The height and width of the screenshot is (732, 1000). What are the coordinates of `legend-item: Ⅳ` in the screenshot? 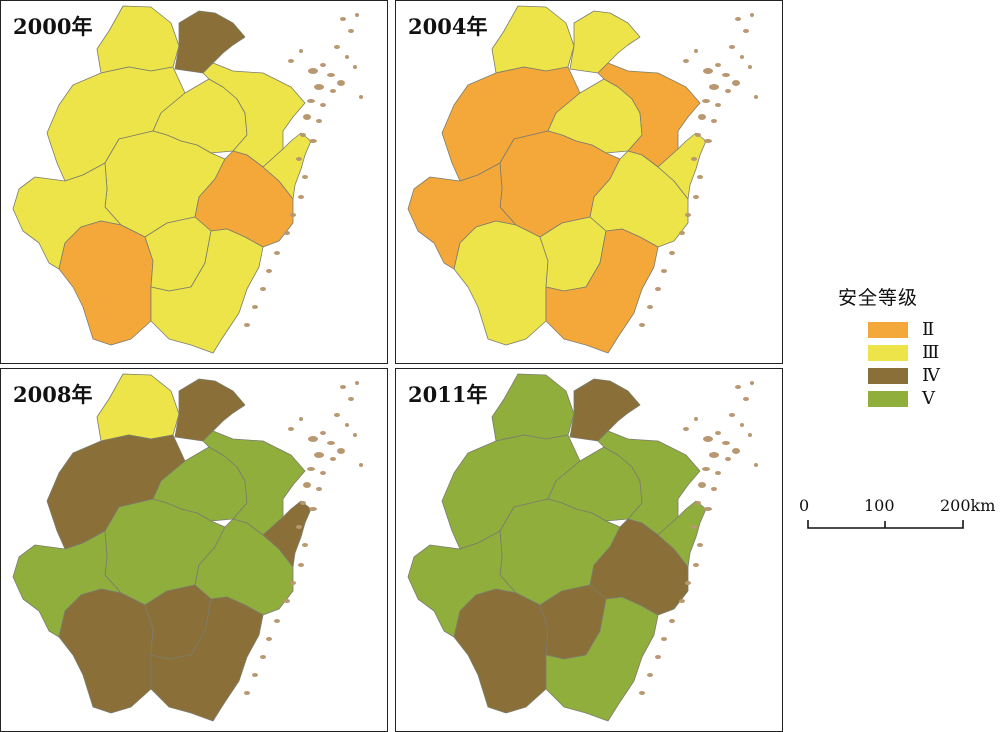 It's located at (889, 375).